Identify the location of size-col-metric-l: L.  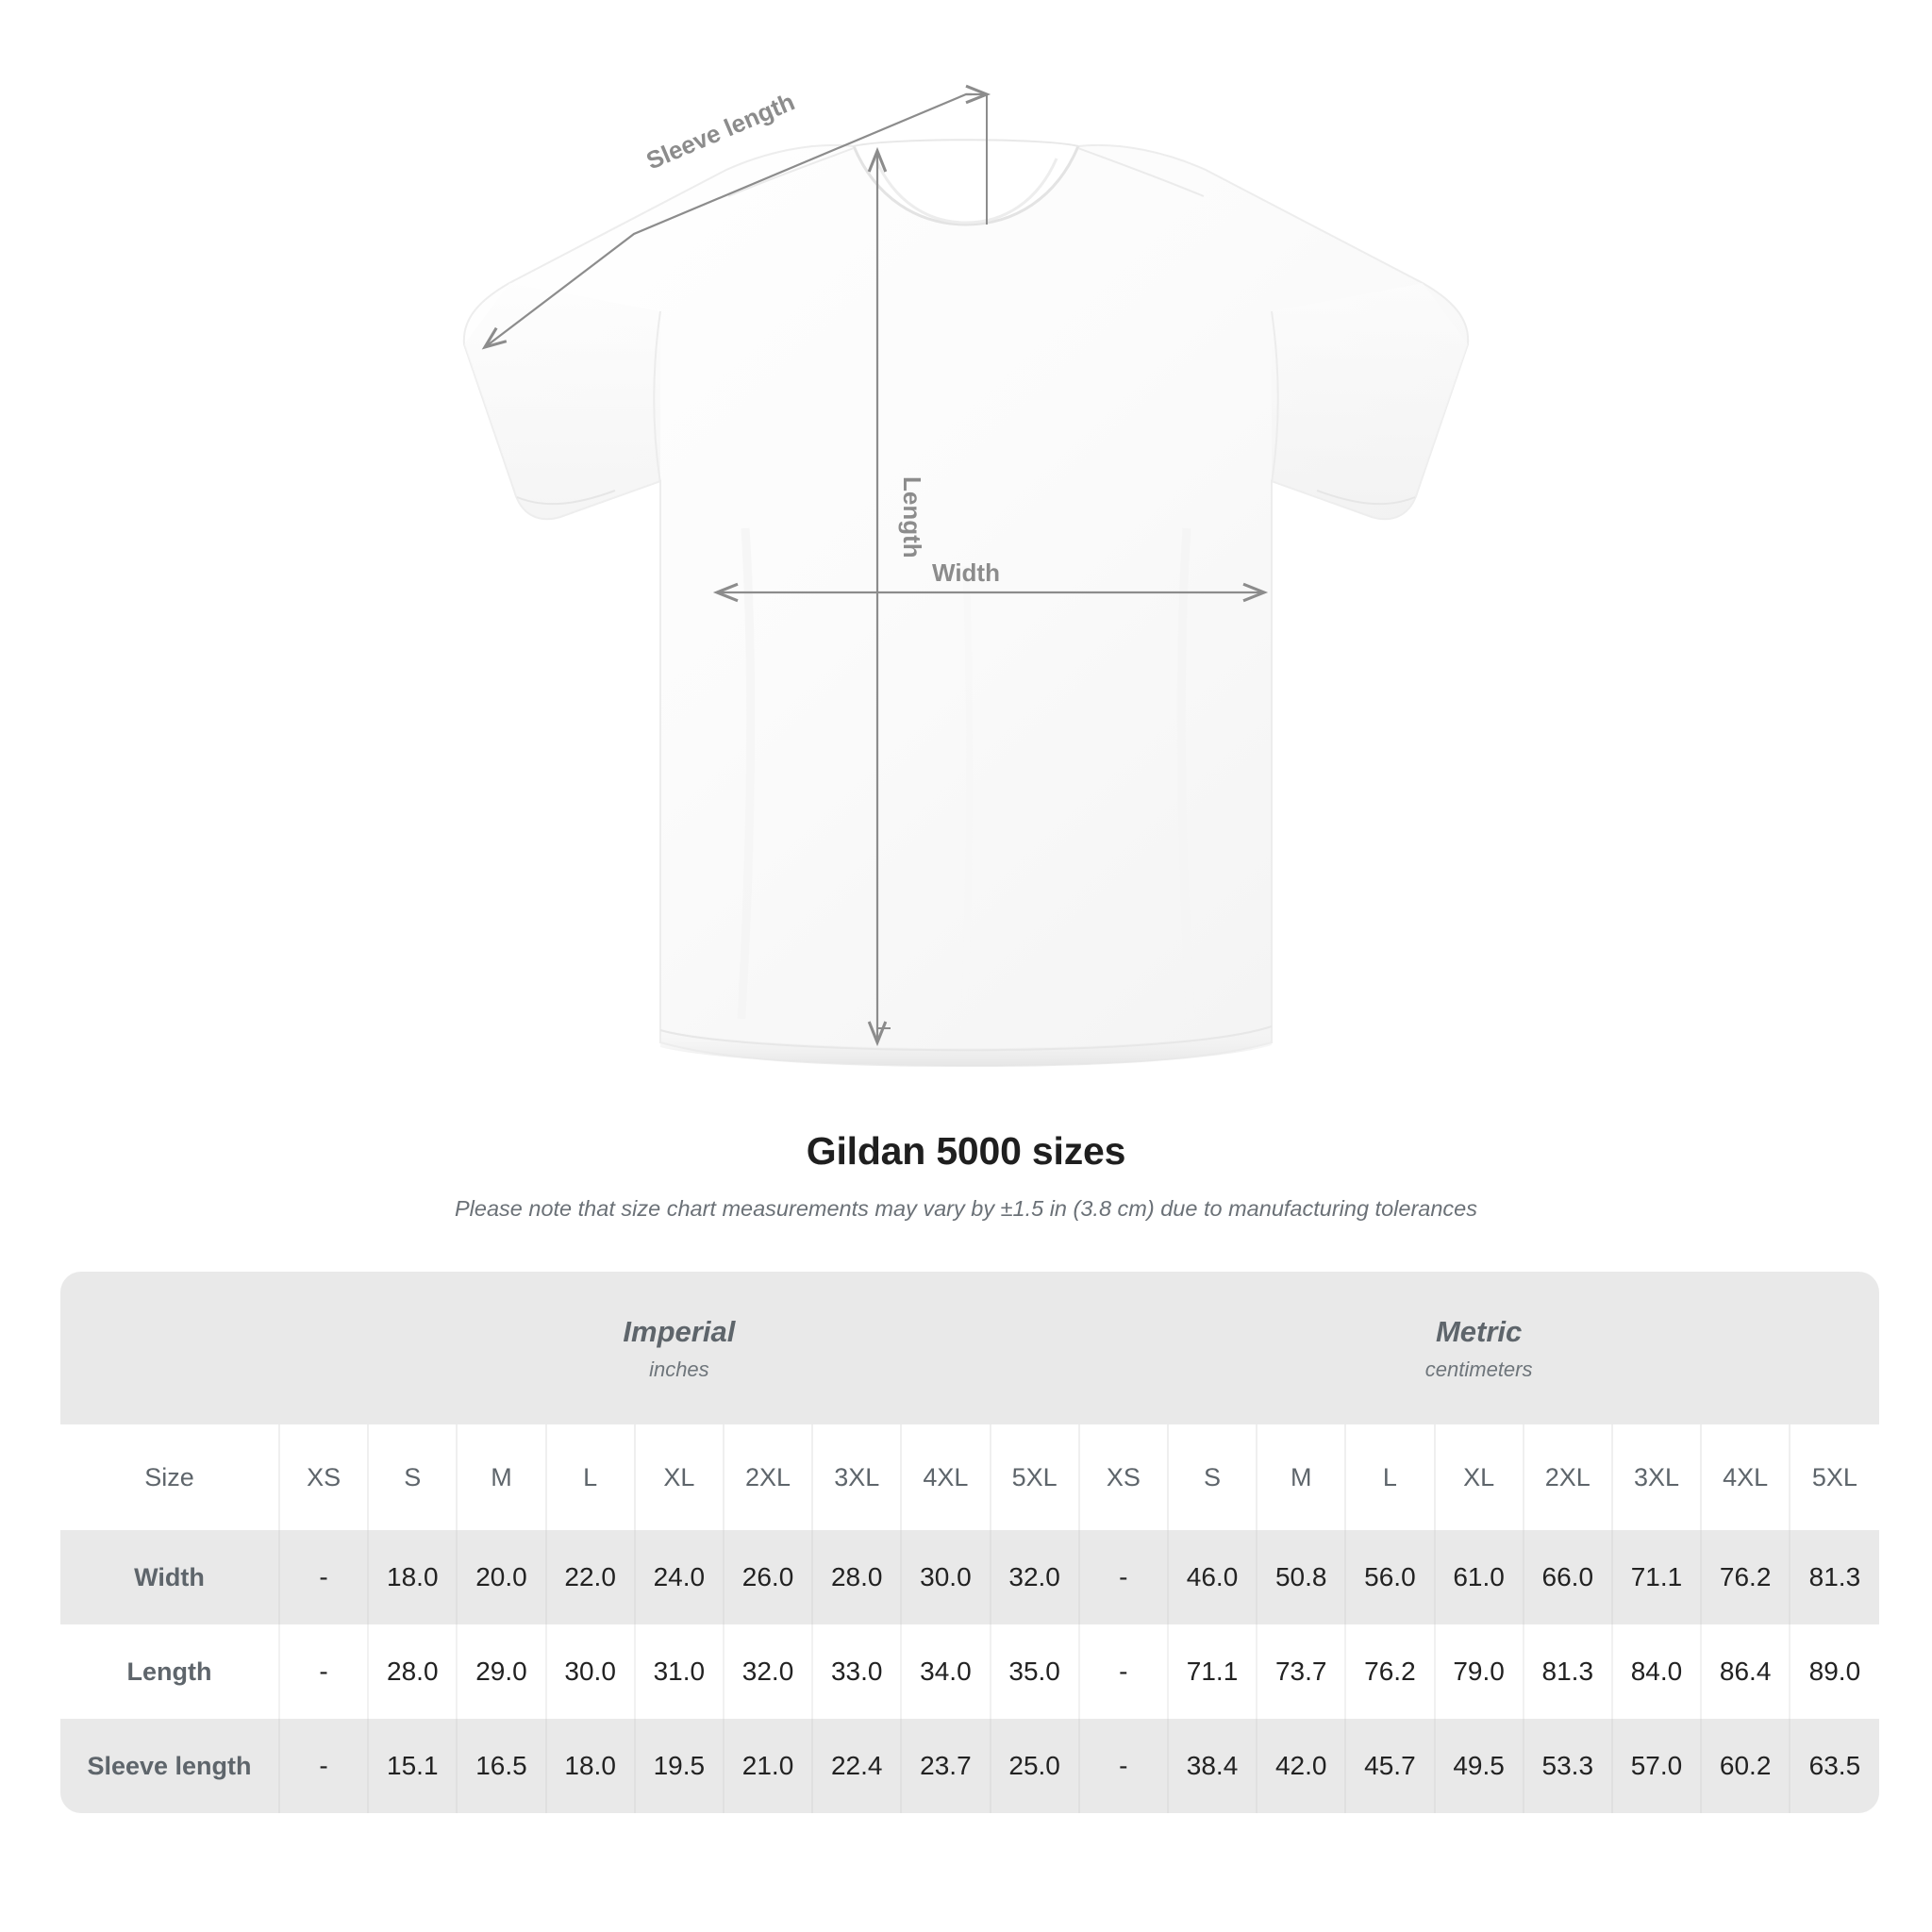
(1390, 1477).